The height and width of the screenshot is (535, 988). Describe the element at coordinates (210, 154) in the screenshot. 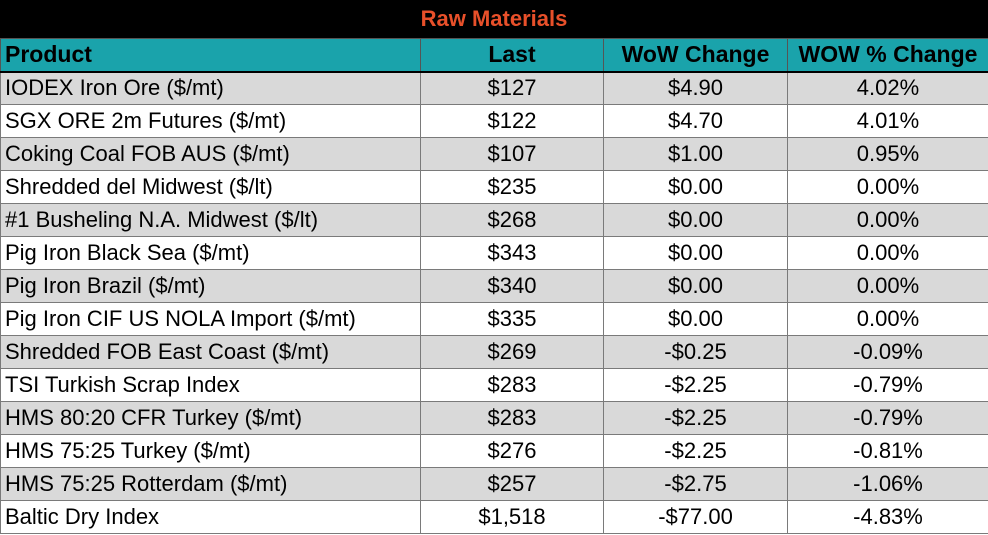

I see `product-cell: Coking Coal FOB AUS ($/mt)` at that location.